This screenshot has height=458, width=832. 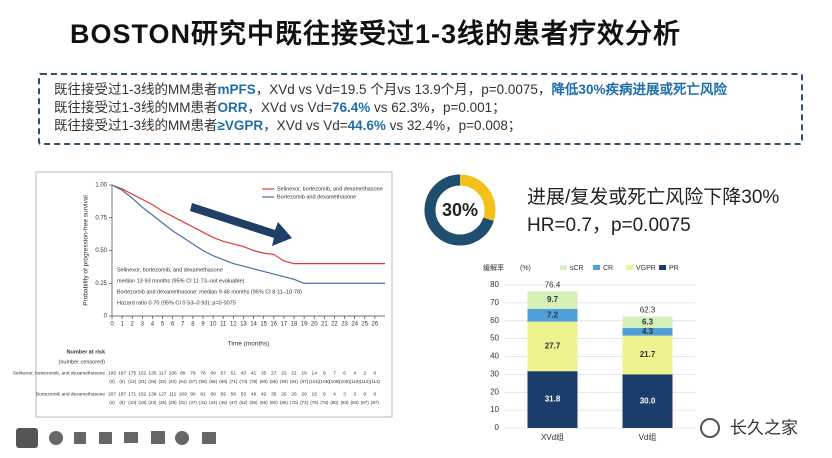 What do you see at coordinates (232, 107) in the screenshot?
I see `summary-text: ORR` at bounding box center [232, 107].